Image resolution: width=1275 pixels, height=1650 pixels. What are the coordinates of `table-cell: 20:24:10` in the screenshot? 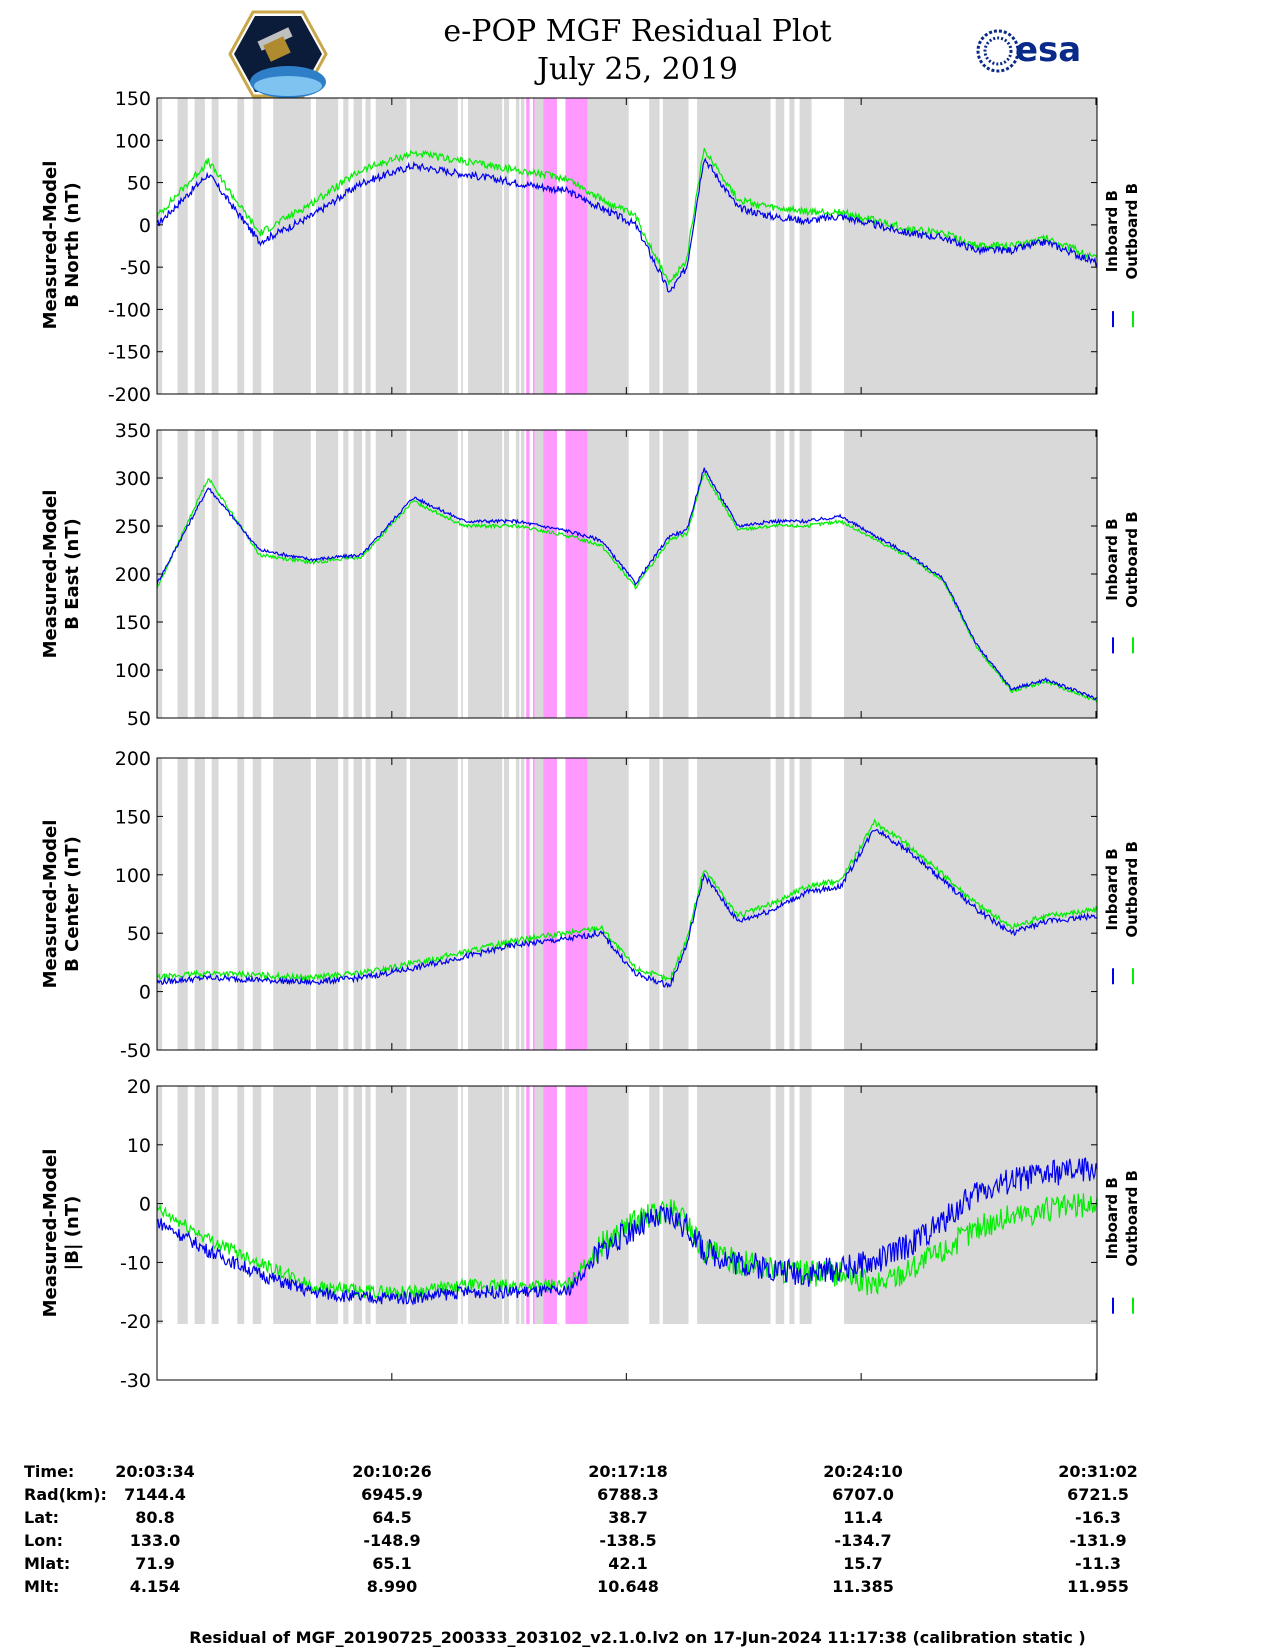 It's located at (863, 1471).